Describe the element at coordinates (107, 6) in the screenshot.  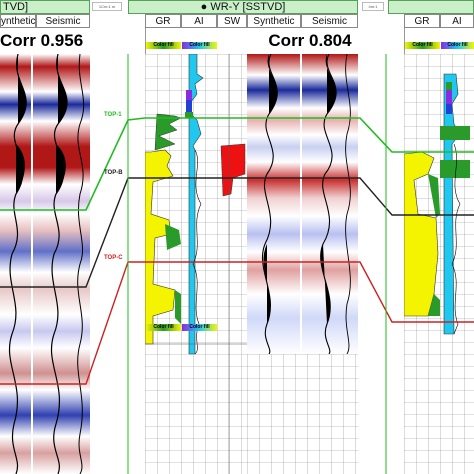
I see `left-gap-scale-label: 1Cm:1 m` at that location.